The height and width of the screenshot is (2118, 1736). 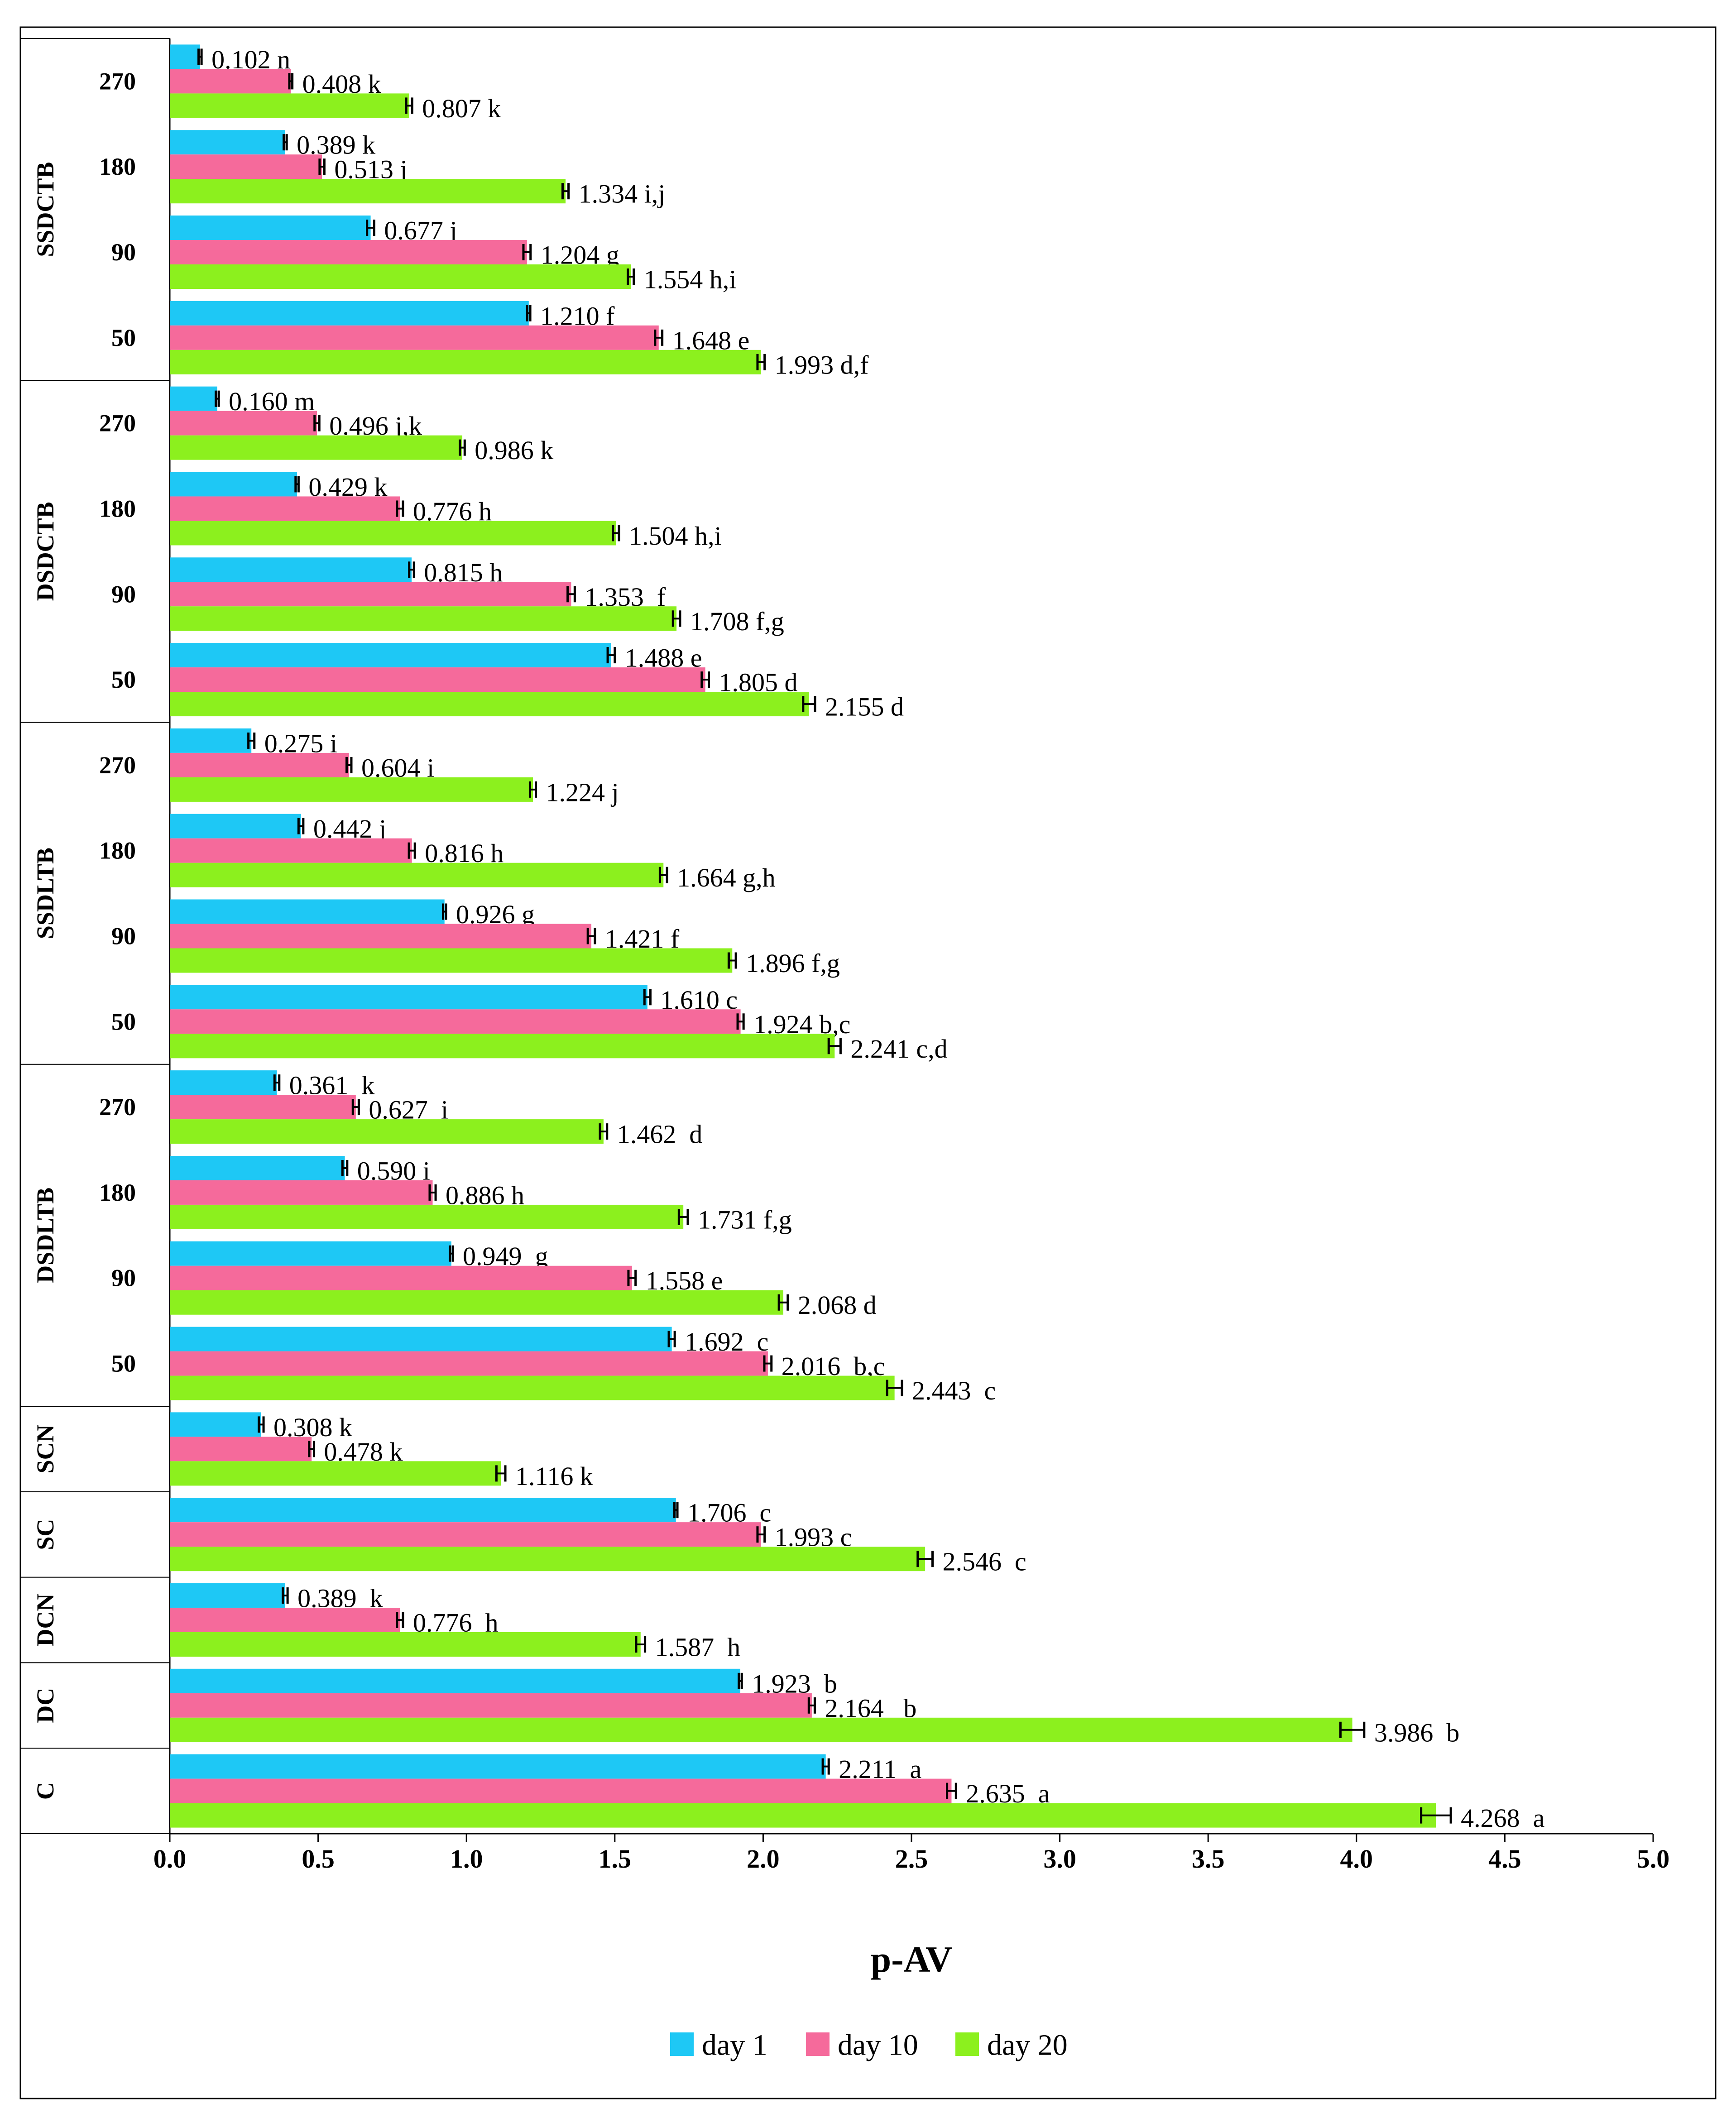 I want to click on data-label: 1.664 g,h, so click(x=726, y=877).